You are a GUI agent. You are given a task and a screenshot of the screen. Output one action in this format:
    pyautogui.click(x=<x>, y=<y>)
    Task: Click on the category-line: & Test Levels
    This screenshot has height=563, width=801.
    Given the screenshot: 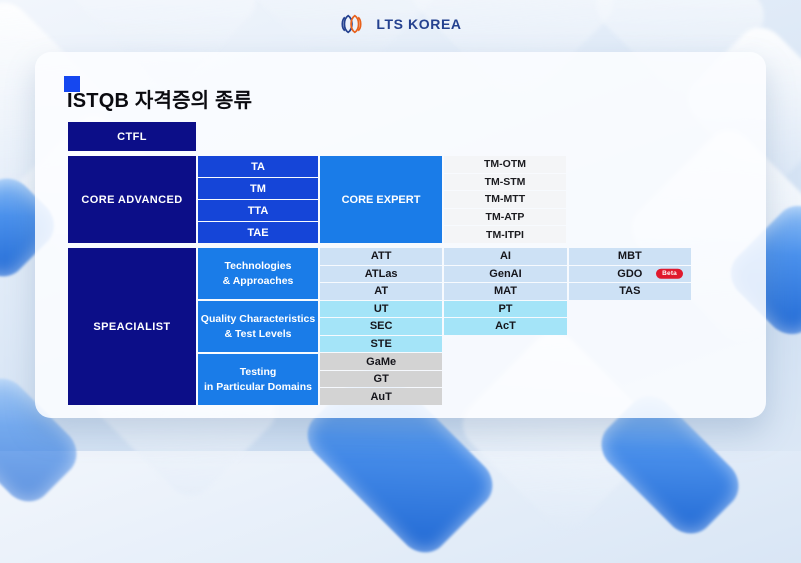 What is the action you would take?
    pyautogui.click(x=258, y=333)
    